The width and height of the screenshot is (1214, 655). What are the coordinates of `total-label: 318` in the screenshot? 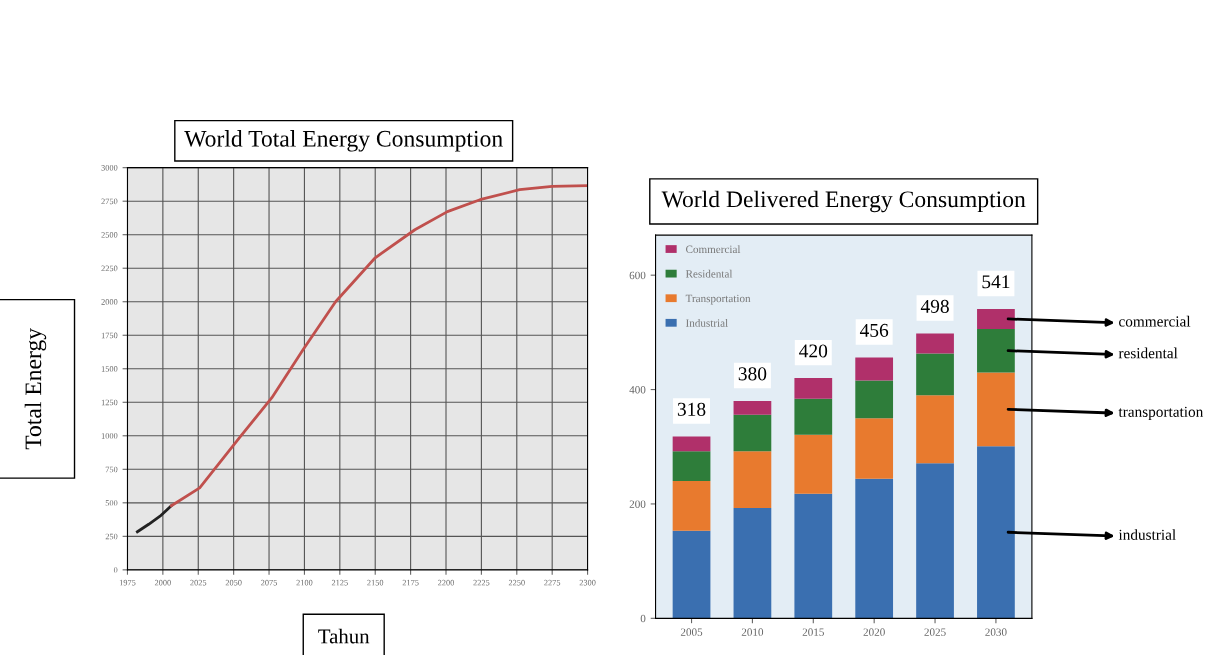 It's located at (691, 409).